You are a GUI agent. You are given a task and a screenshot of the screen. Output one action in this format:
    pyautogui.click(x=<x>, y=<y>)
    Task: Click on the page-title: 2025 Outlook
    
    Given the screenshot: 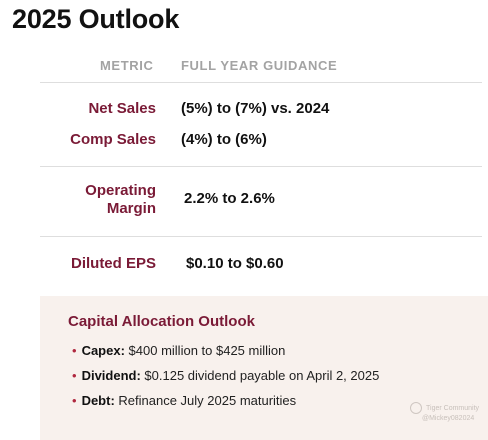 What is the action you would take?
    pyautogui.click(x=96, y=19)
    